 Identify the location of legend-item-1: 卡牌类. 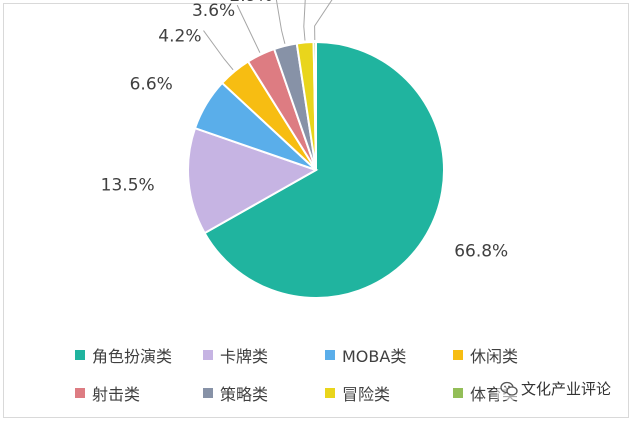
(264, 355).